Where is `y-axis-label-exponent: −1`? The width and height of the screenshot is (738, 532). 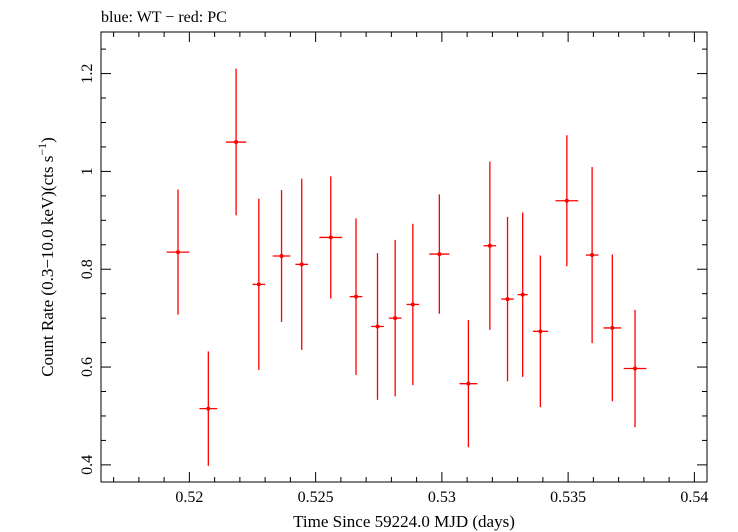
y-axis-label-exponent: −1 is located at coordinates (42, 149).